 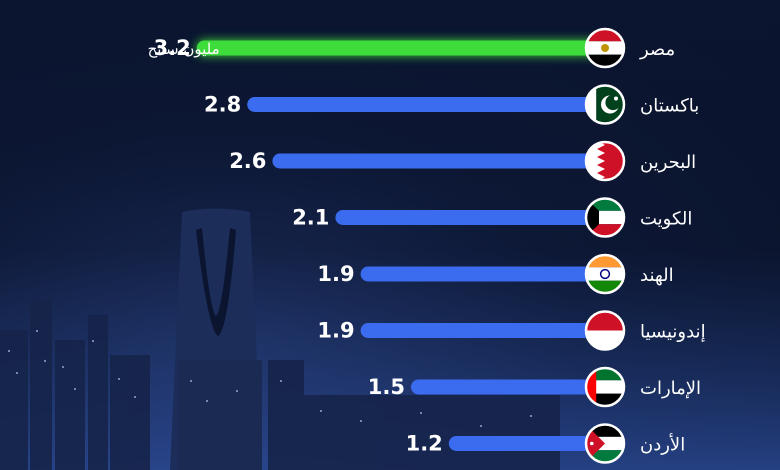 I want to click on uae-flag-icon, so click(x=605, y=387).